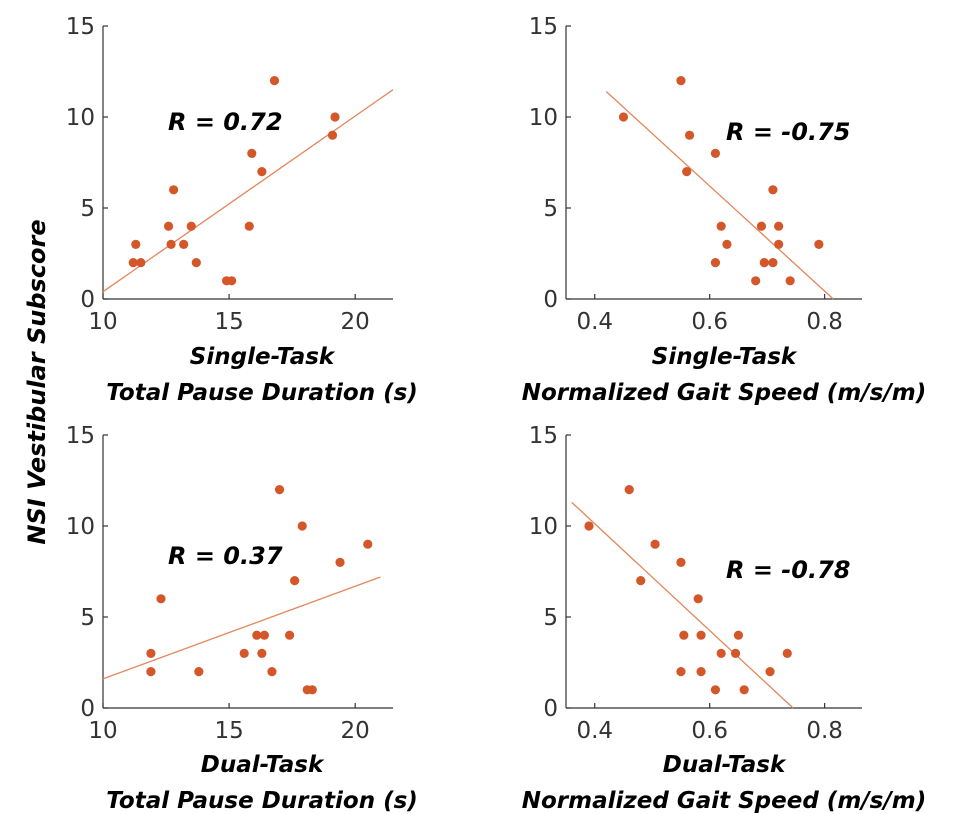 This screenshot has height=814, width=953. I want to click on axes: 0 5 10 15 10 15 20, so click(229, 174).